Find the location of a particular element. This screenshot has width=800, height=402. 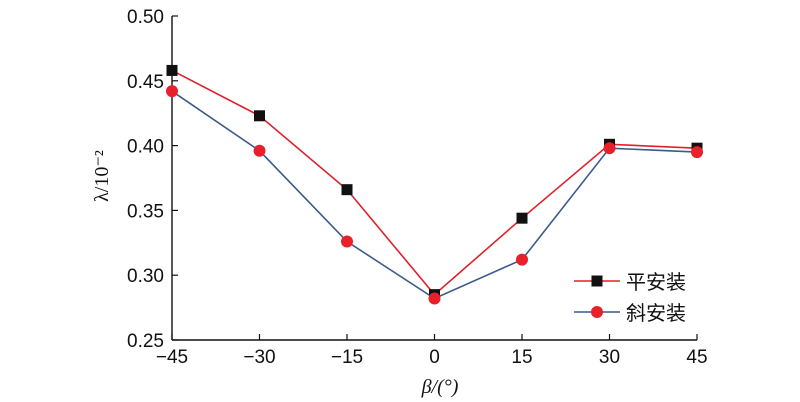

y-tick-label: 0.45 is located at coordinates (145, 82).